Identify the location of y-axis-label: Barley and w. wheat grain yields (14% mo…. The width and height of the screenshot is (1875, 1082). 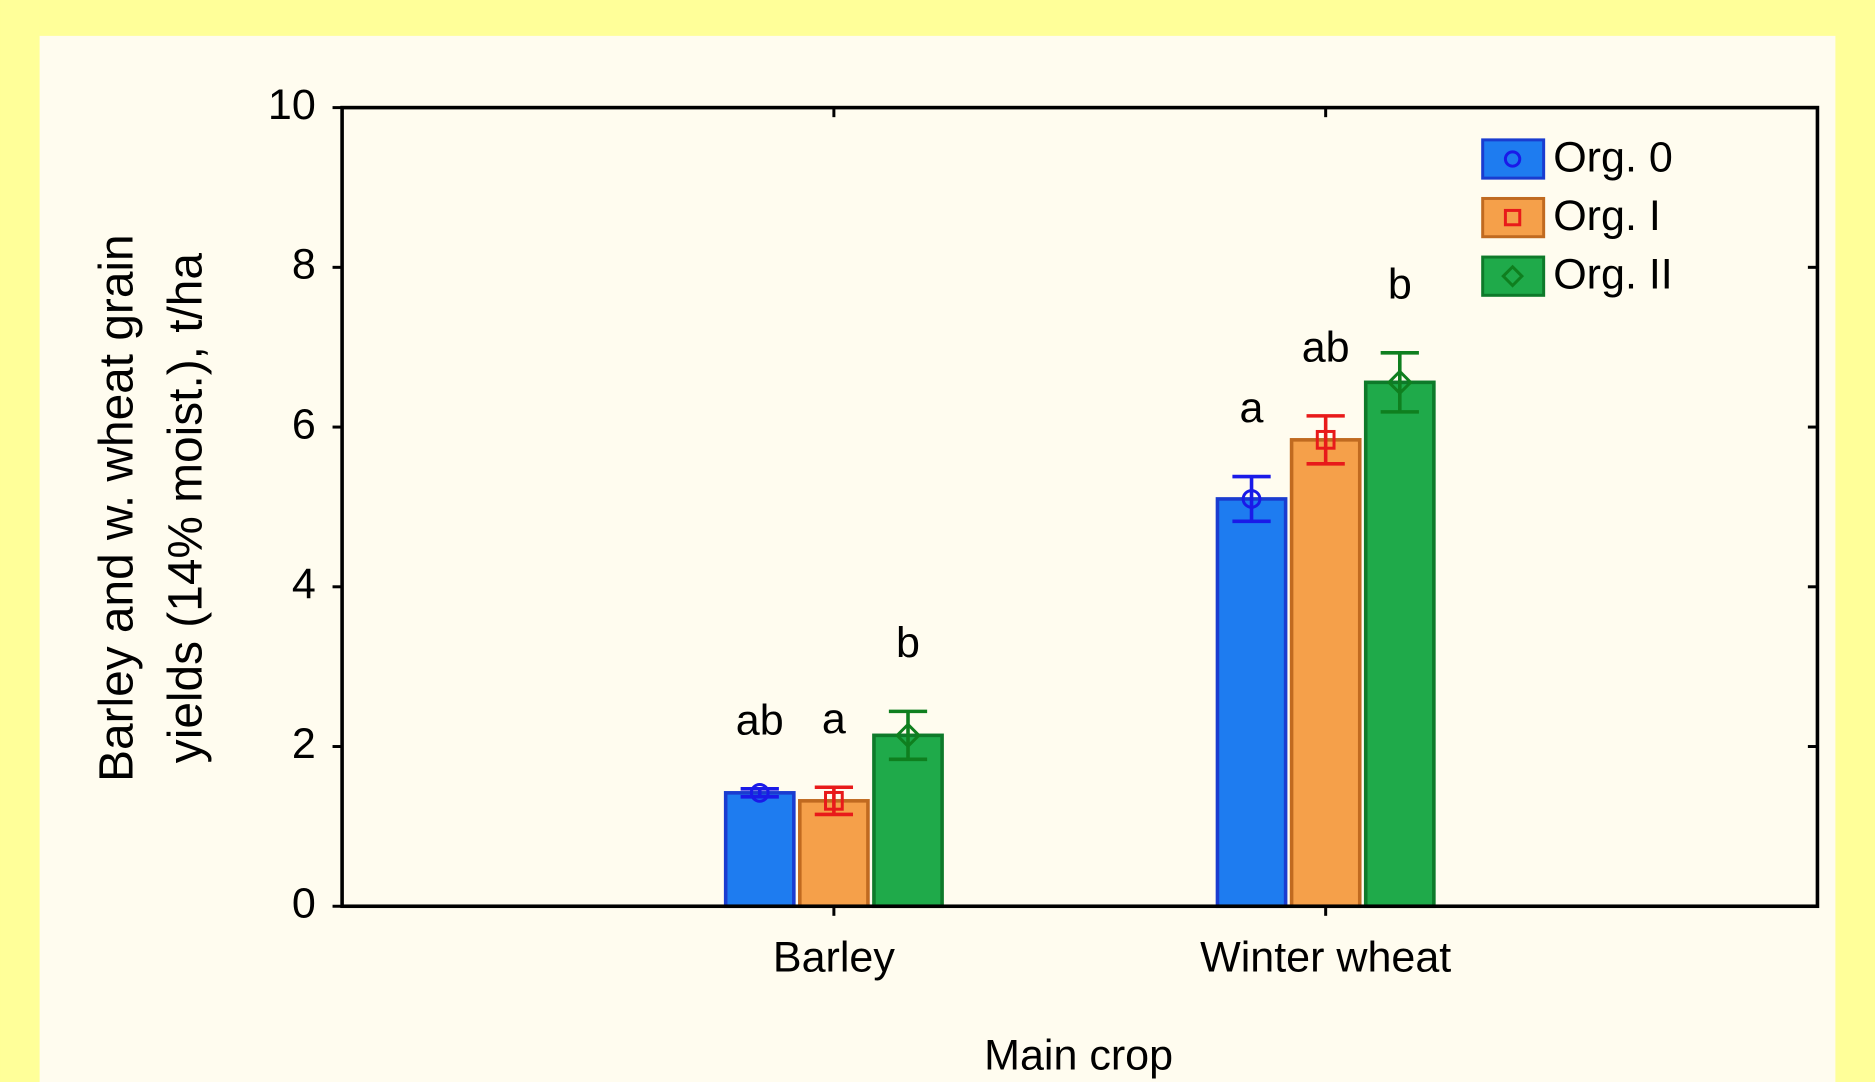
(151, 508).